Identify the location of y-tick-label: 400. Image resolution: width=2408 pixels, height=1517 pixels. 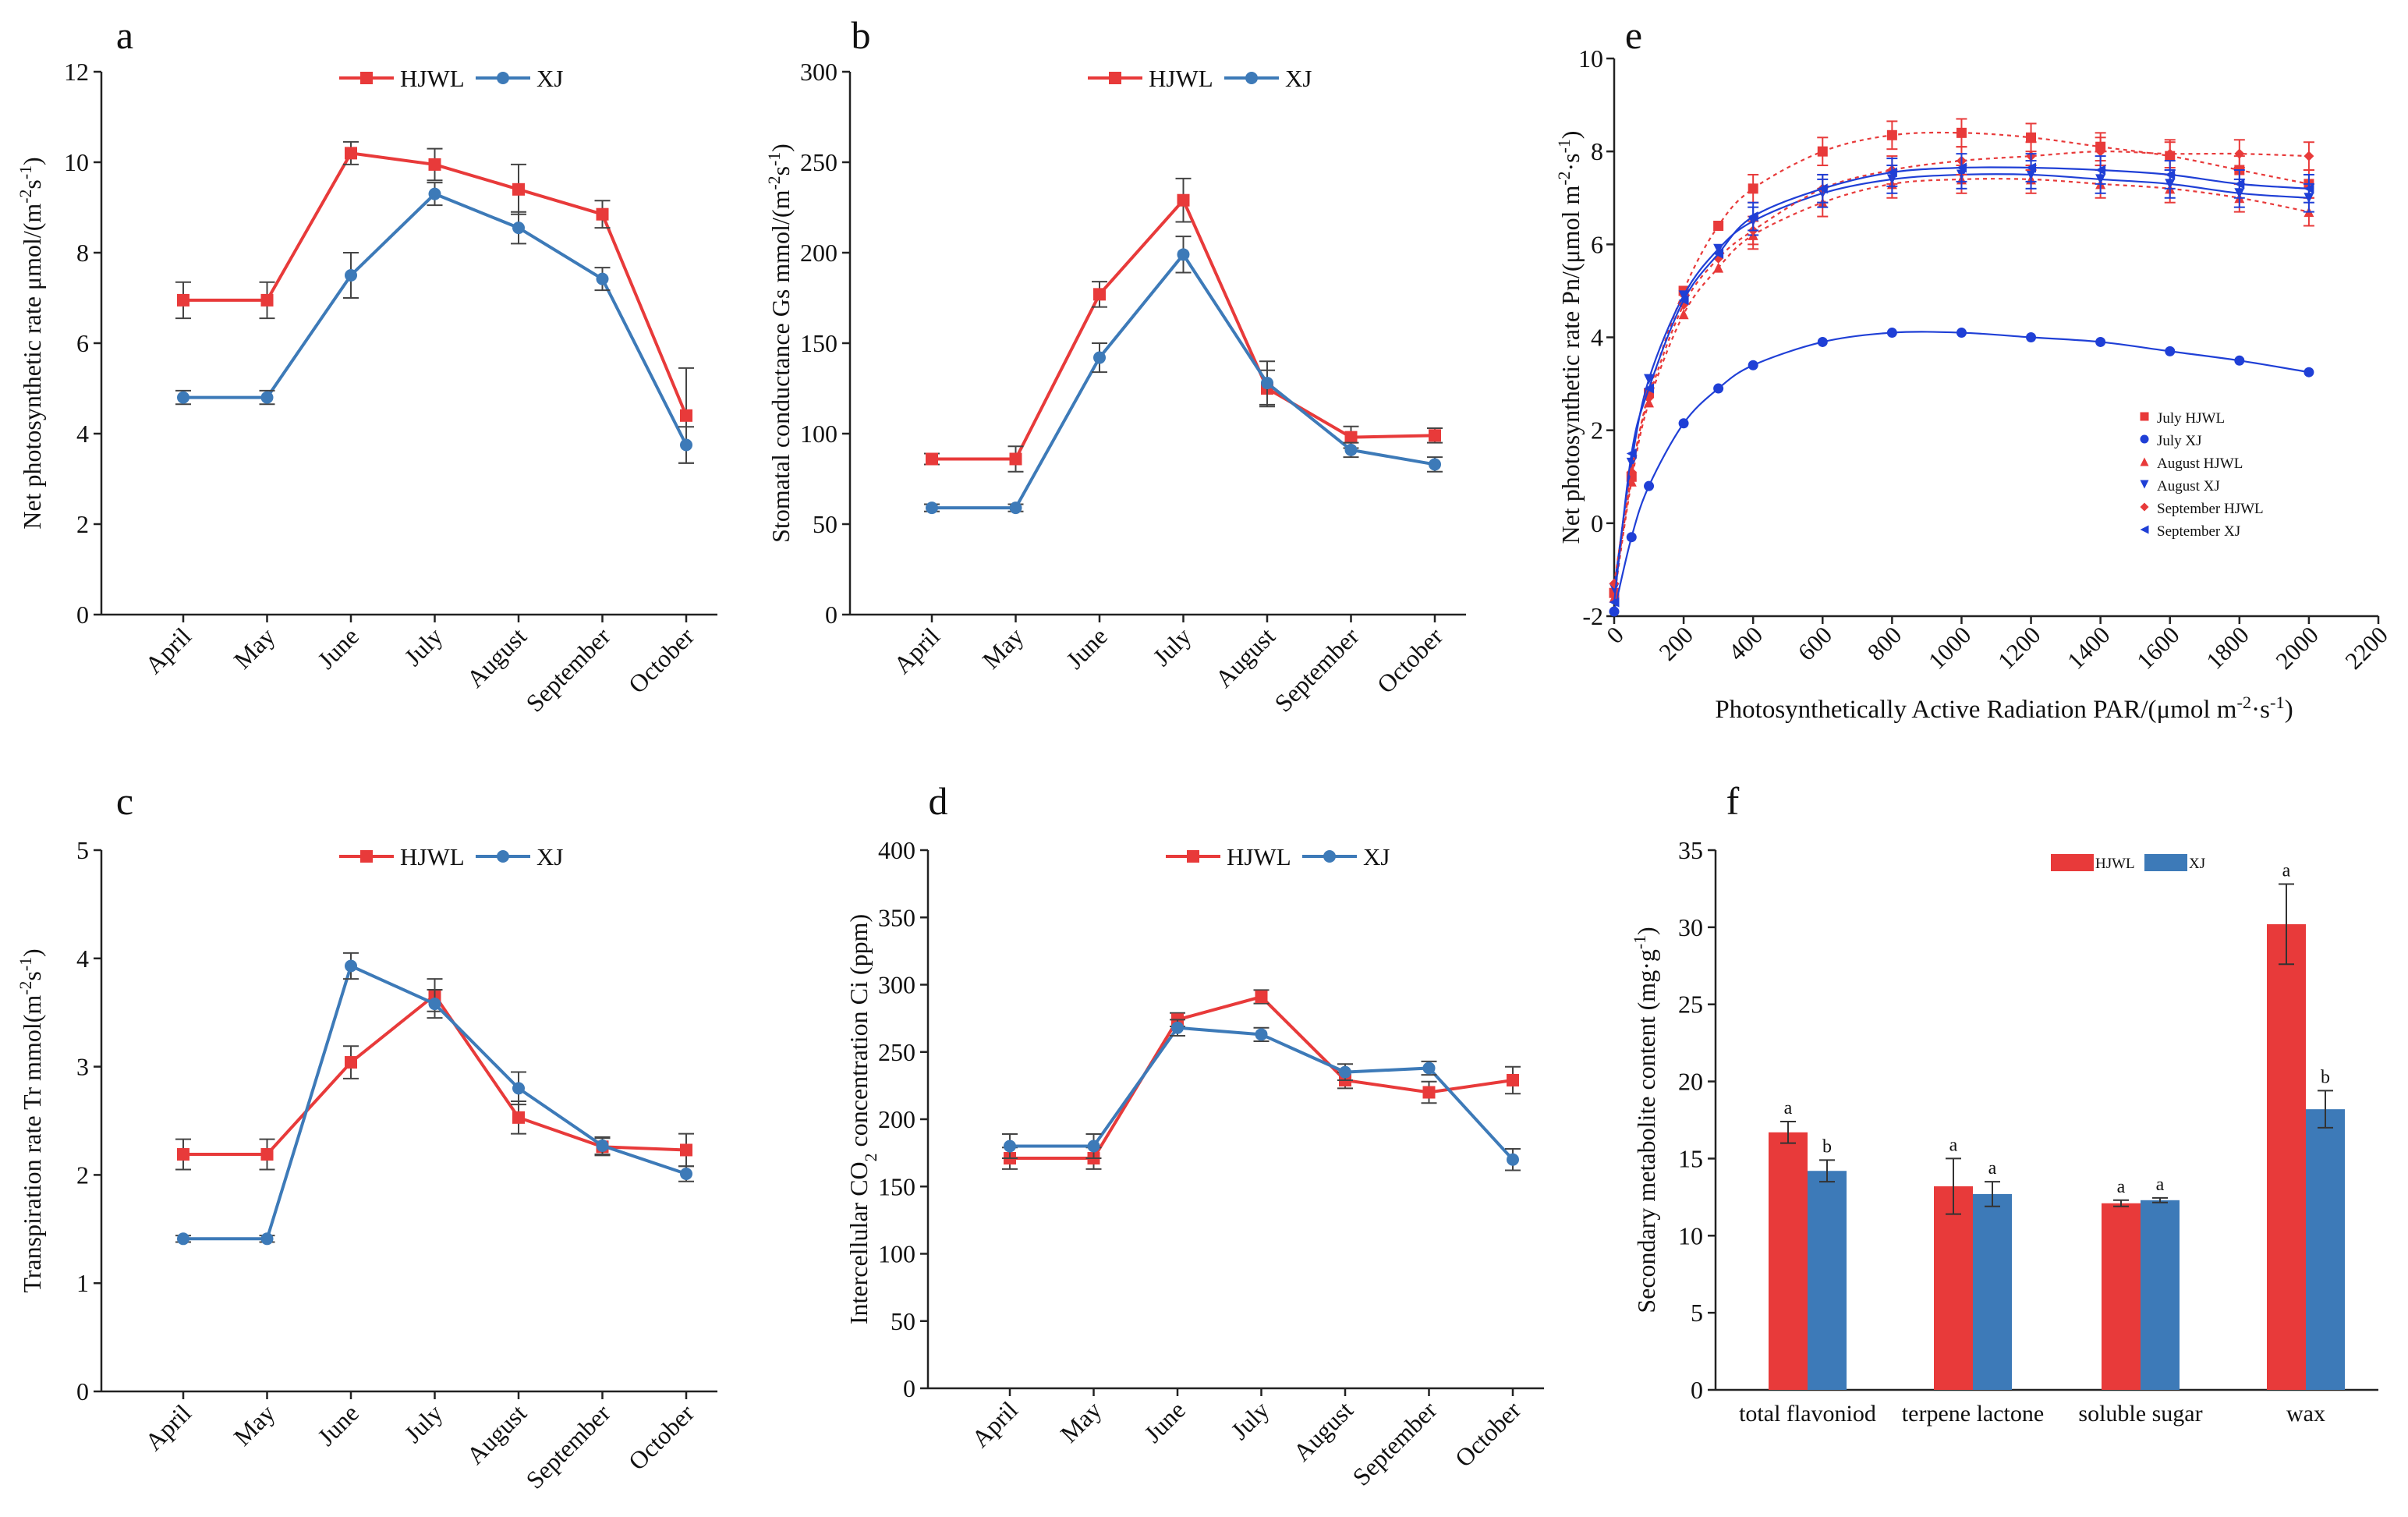
(896, 850).